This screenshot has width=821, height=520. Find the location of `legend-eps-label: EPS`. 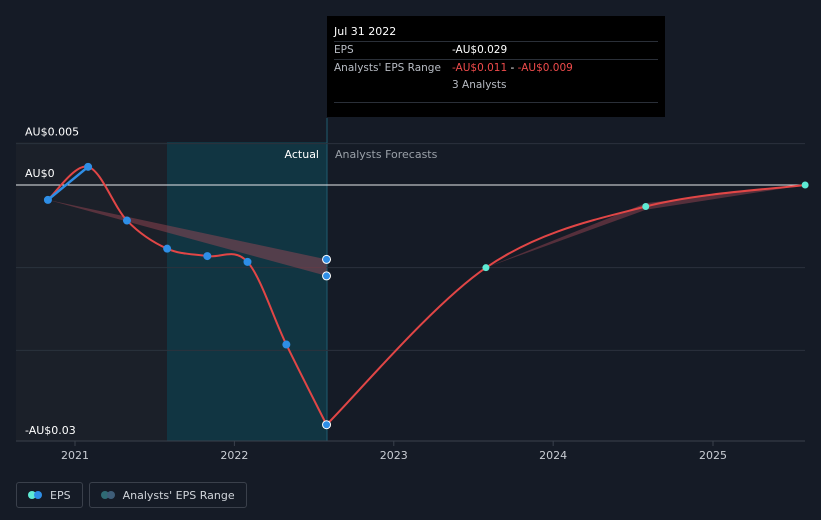

legend-eps-label: EPS is located at coordinates (60, 495).